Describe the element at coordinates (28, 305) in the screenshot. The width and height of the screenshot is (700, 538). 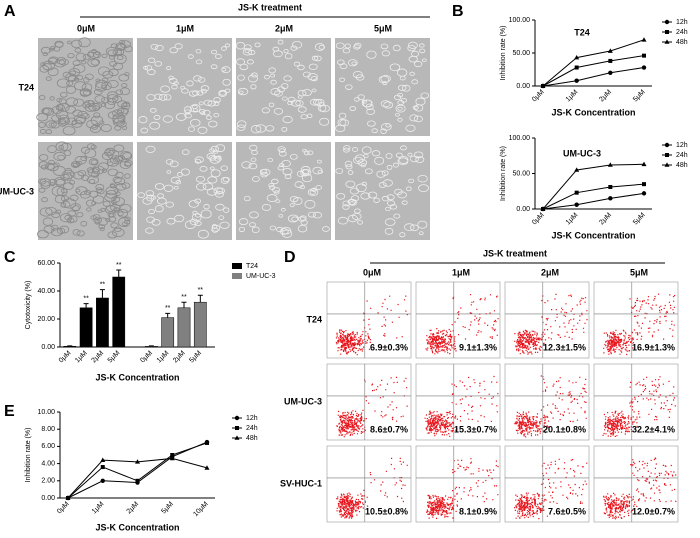
I see `y-axis-label: Cytotoxicity (%)` at that location.